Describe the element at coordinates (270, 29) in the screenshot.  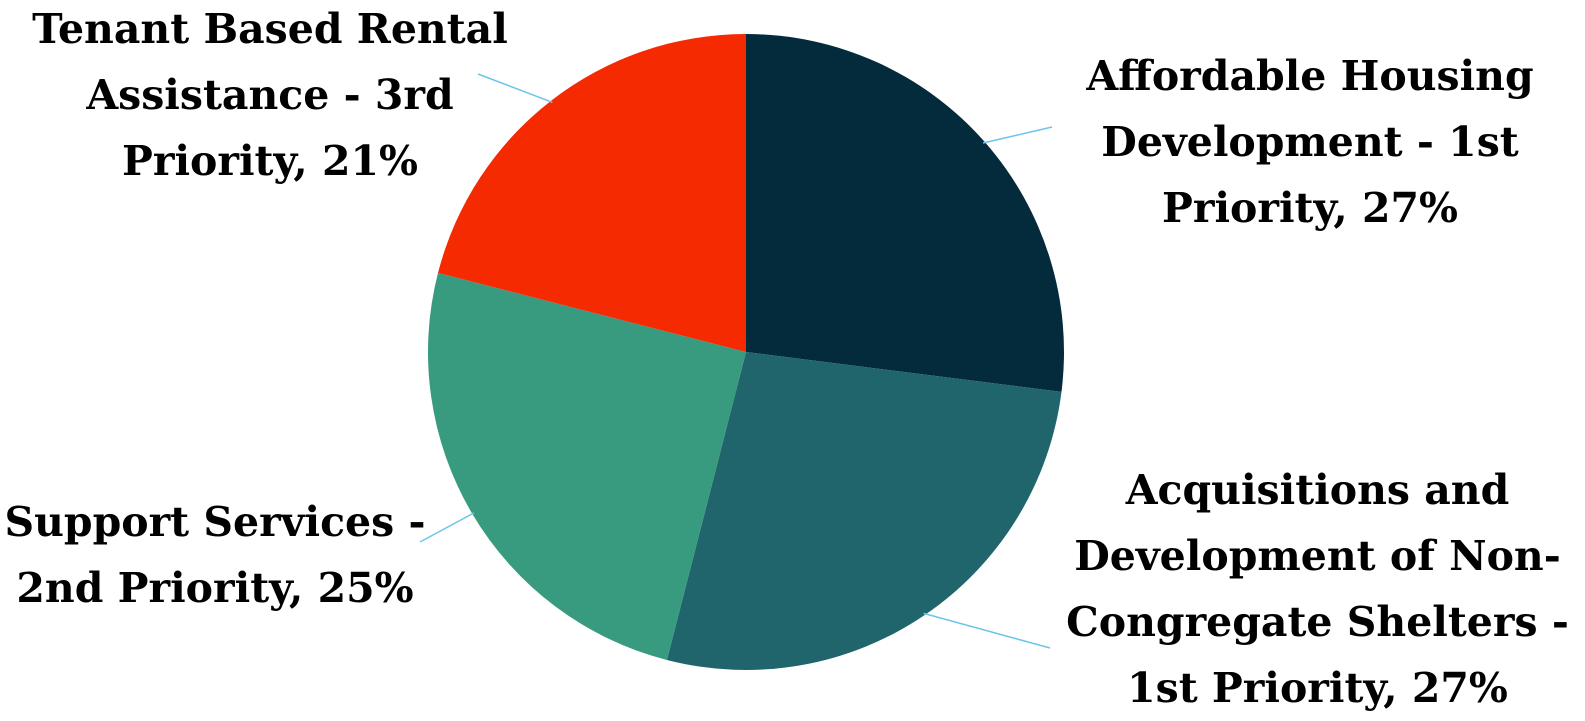
I see `slice-label-line: Tenant Based Rental` at that location.